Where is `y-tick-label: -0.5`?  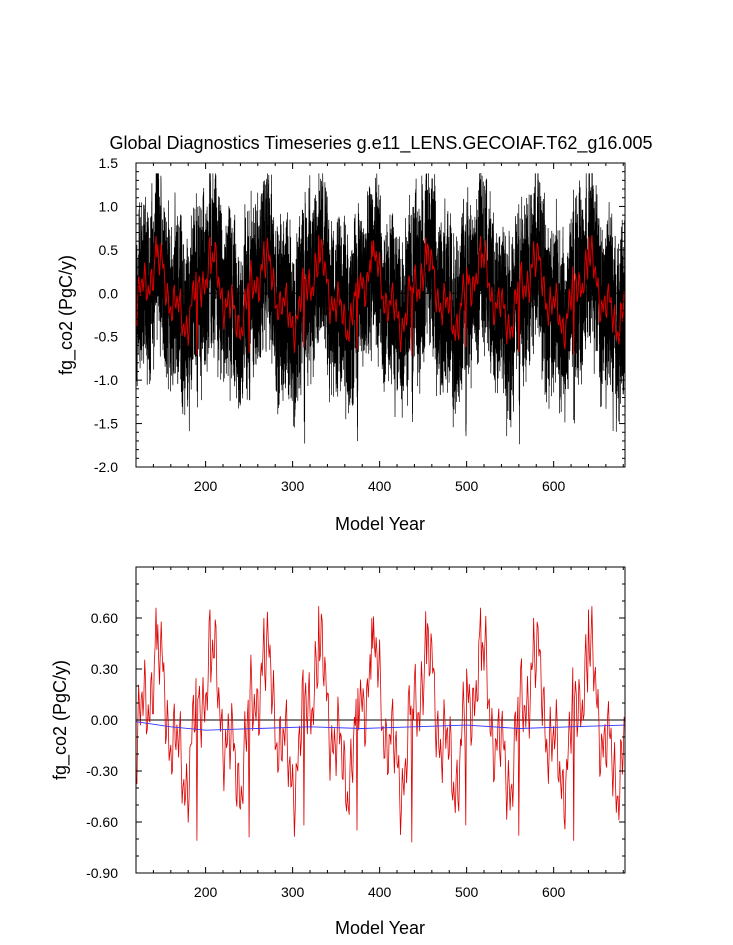
y-tick-label: -0.5 is located at coordinates (106, 337).